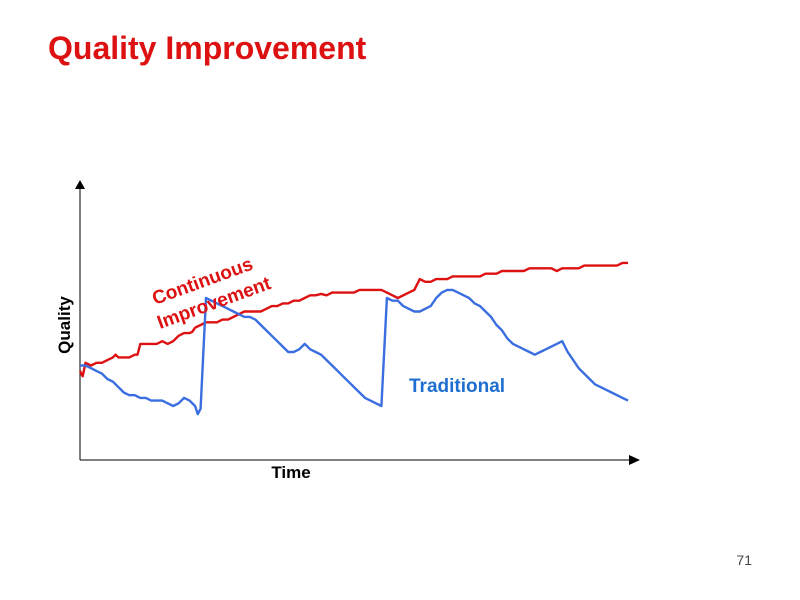  Describe the element at coordinates (634, 460) in the screenshot. I see `x-axis-arrowhead` at that location.